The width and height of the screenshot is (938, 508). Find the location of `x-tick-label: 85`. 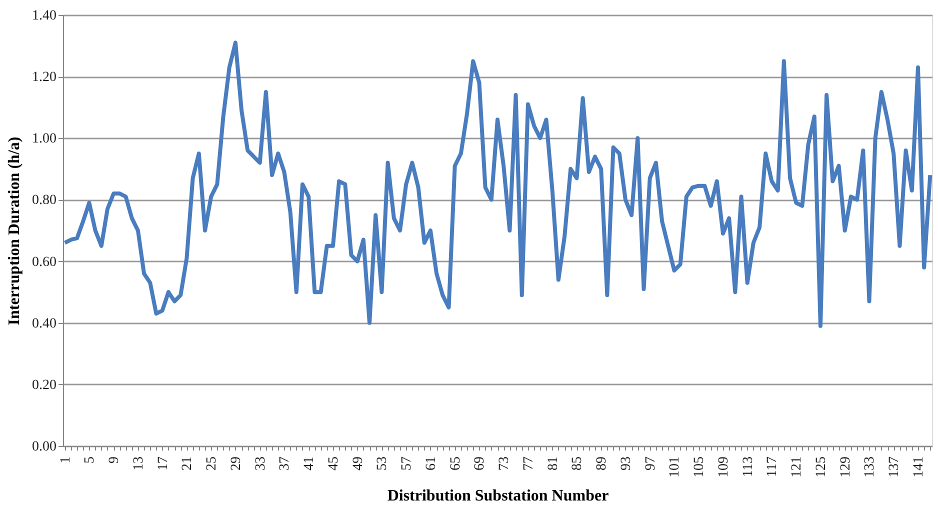

x-tick-label: 85 is located at coordinates (578, 463).